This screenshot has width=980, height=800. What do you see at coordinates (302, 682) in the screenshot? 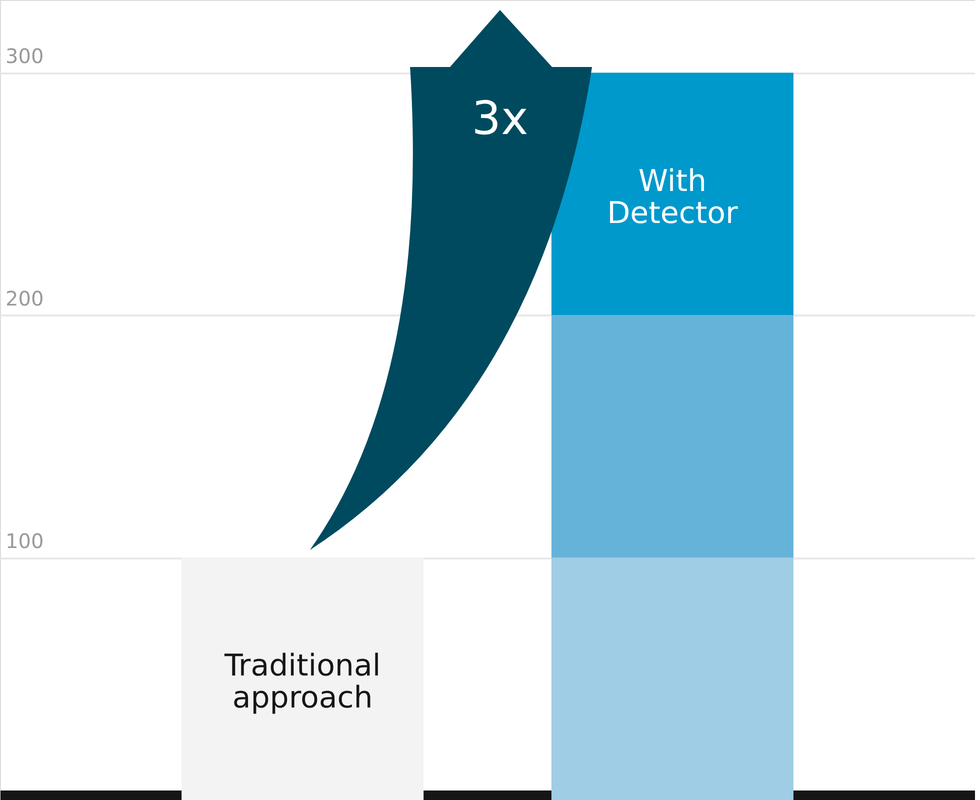
I see `x-tick-label: Traditional approach` at bounding box center [302, 682].